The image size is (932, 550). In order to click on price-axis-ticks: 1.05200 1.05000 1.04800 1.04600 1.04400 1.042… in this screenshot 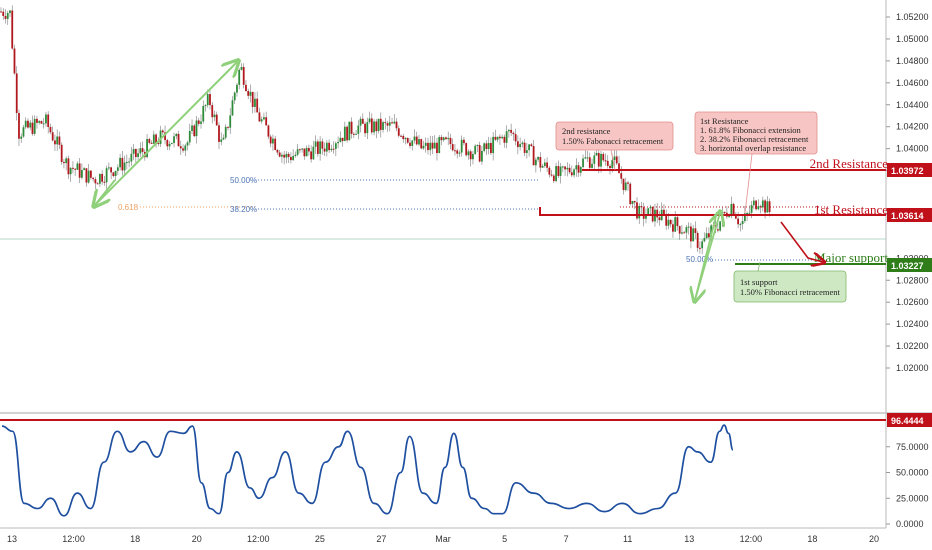, I will do `click(907, 192)`.